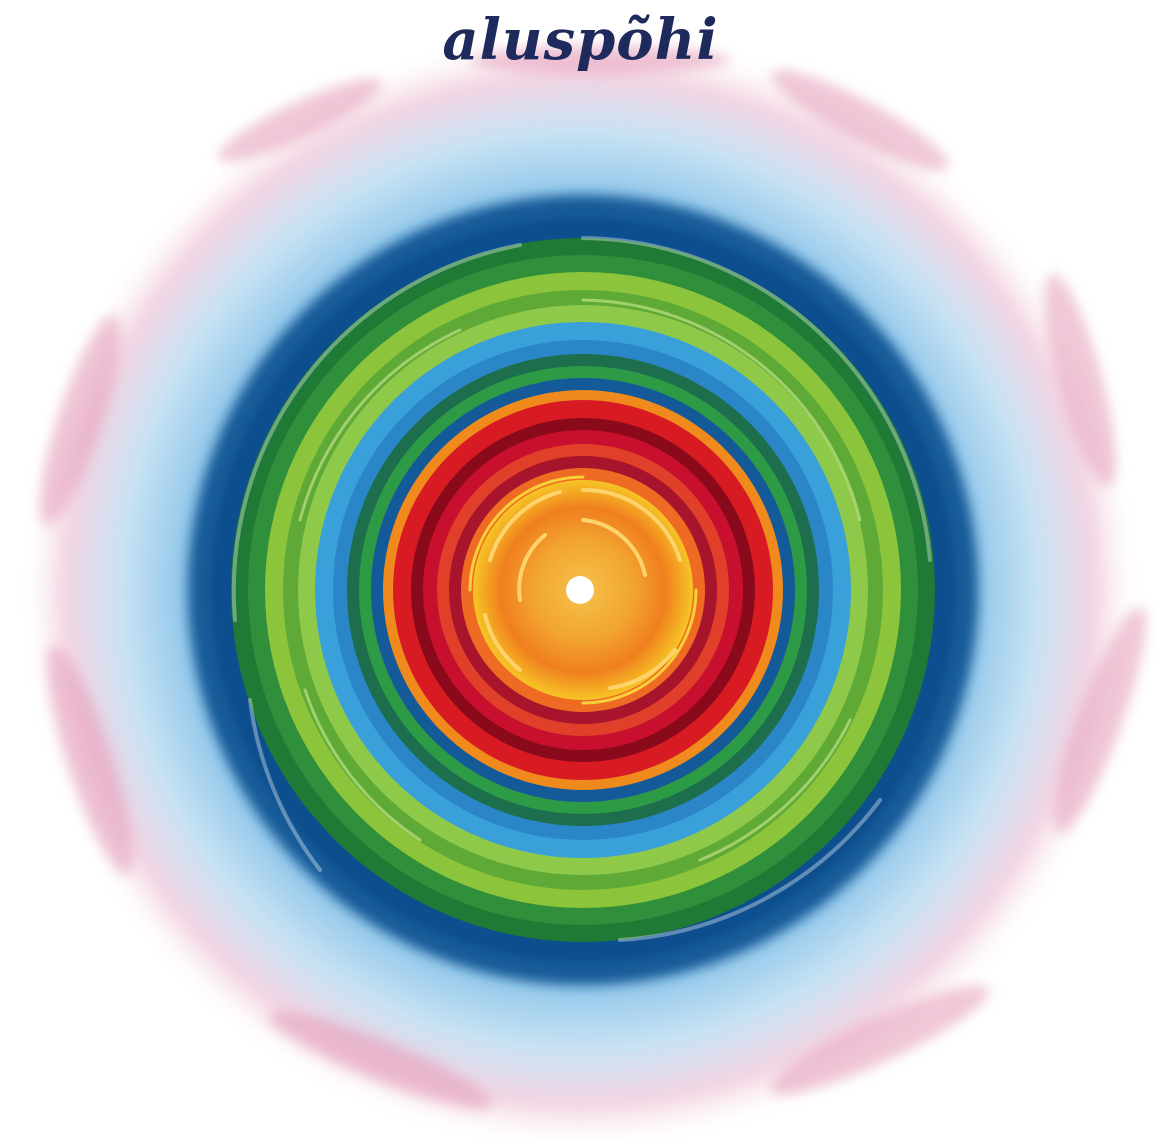 The height and width of the screenshot is (1142, 1161). I want to click on page-title: aluspõhi, so click(580, 40).